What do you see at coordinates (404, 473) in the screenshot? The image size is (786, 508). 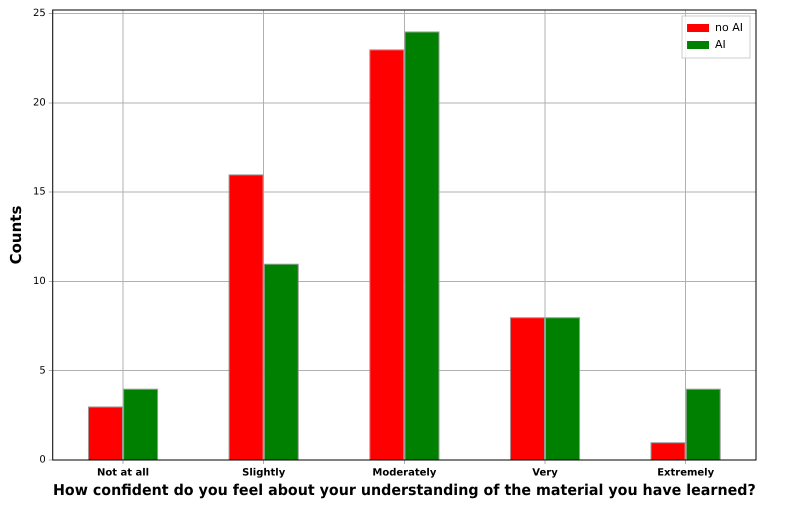 I see `x-tick-label: Moderately` at bounding box center [404, 473].